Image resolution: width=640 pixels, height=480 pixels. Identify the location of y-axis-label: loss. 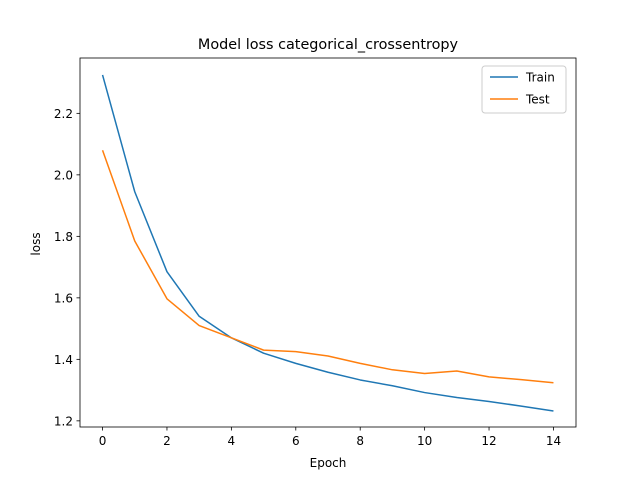
(36, 243).